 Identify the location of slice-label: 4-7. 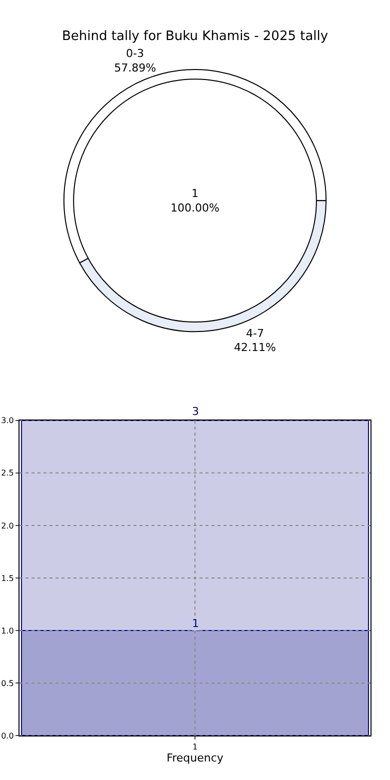
(255, 333).